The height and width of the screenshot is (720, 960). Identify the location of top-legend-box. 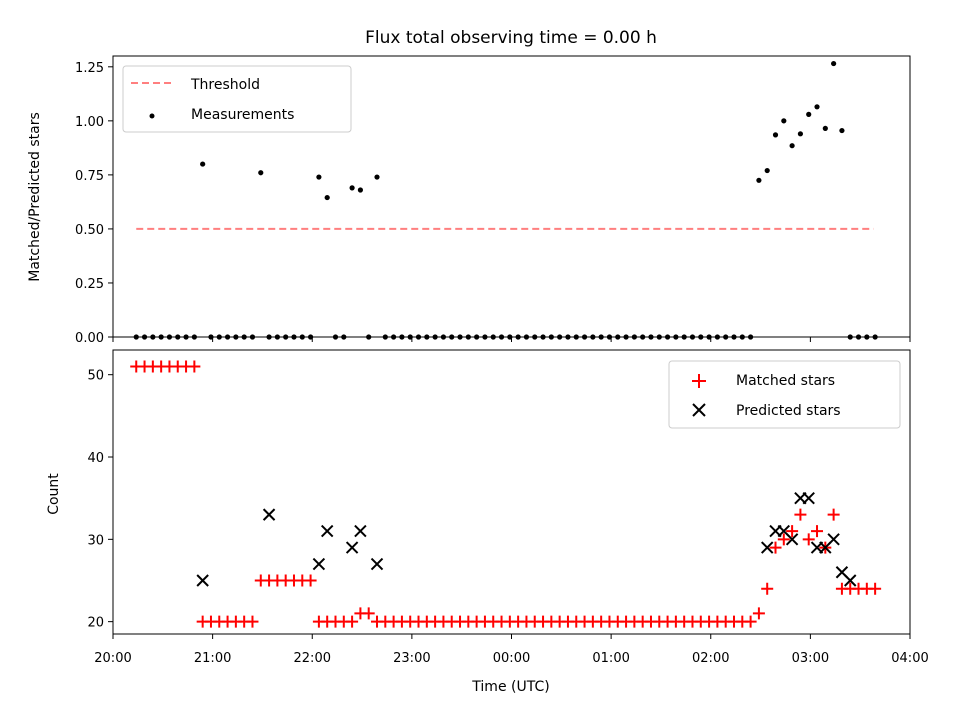
(237, 99).